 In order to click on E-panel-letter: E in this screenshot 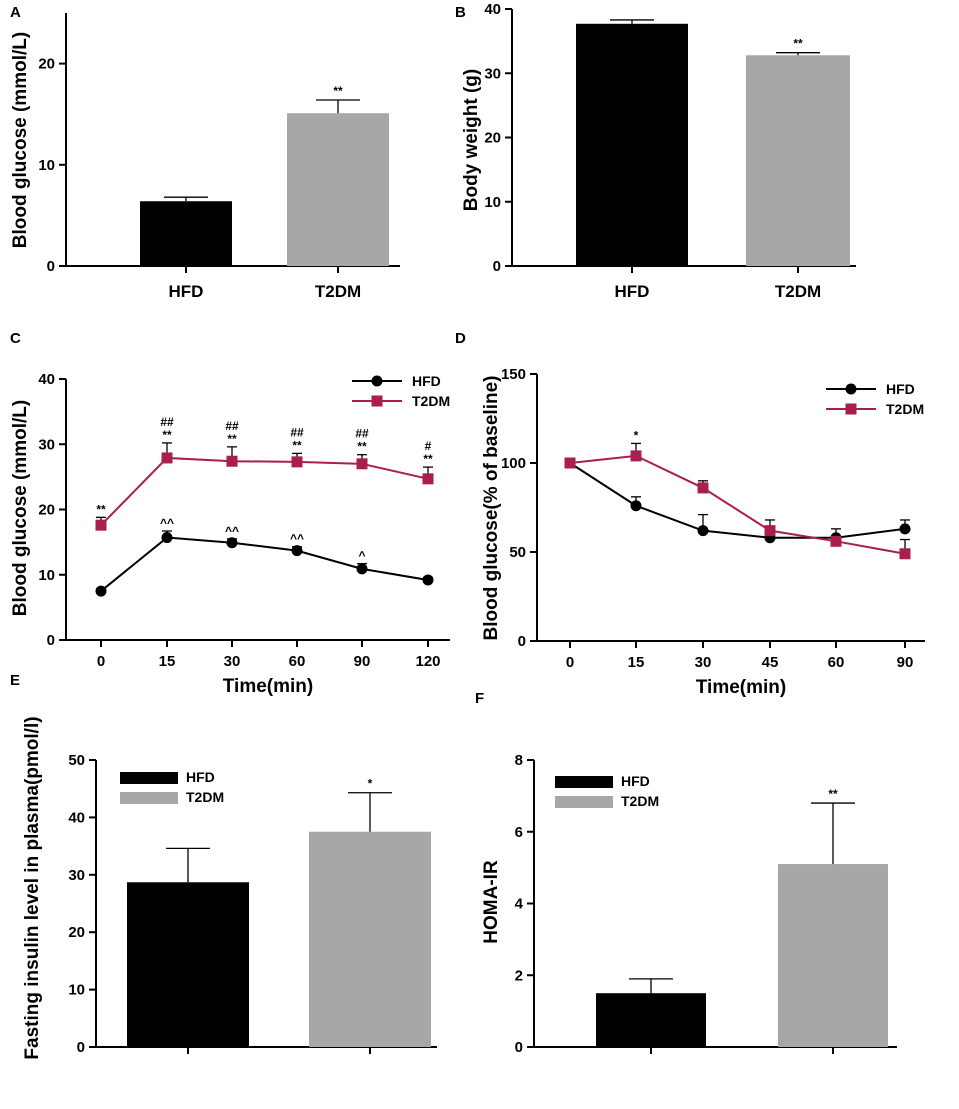, I will do `click(15, 680)`.